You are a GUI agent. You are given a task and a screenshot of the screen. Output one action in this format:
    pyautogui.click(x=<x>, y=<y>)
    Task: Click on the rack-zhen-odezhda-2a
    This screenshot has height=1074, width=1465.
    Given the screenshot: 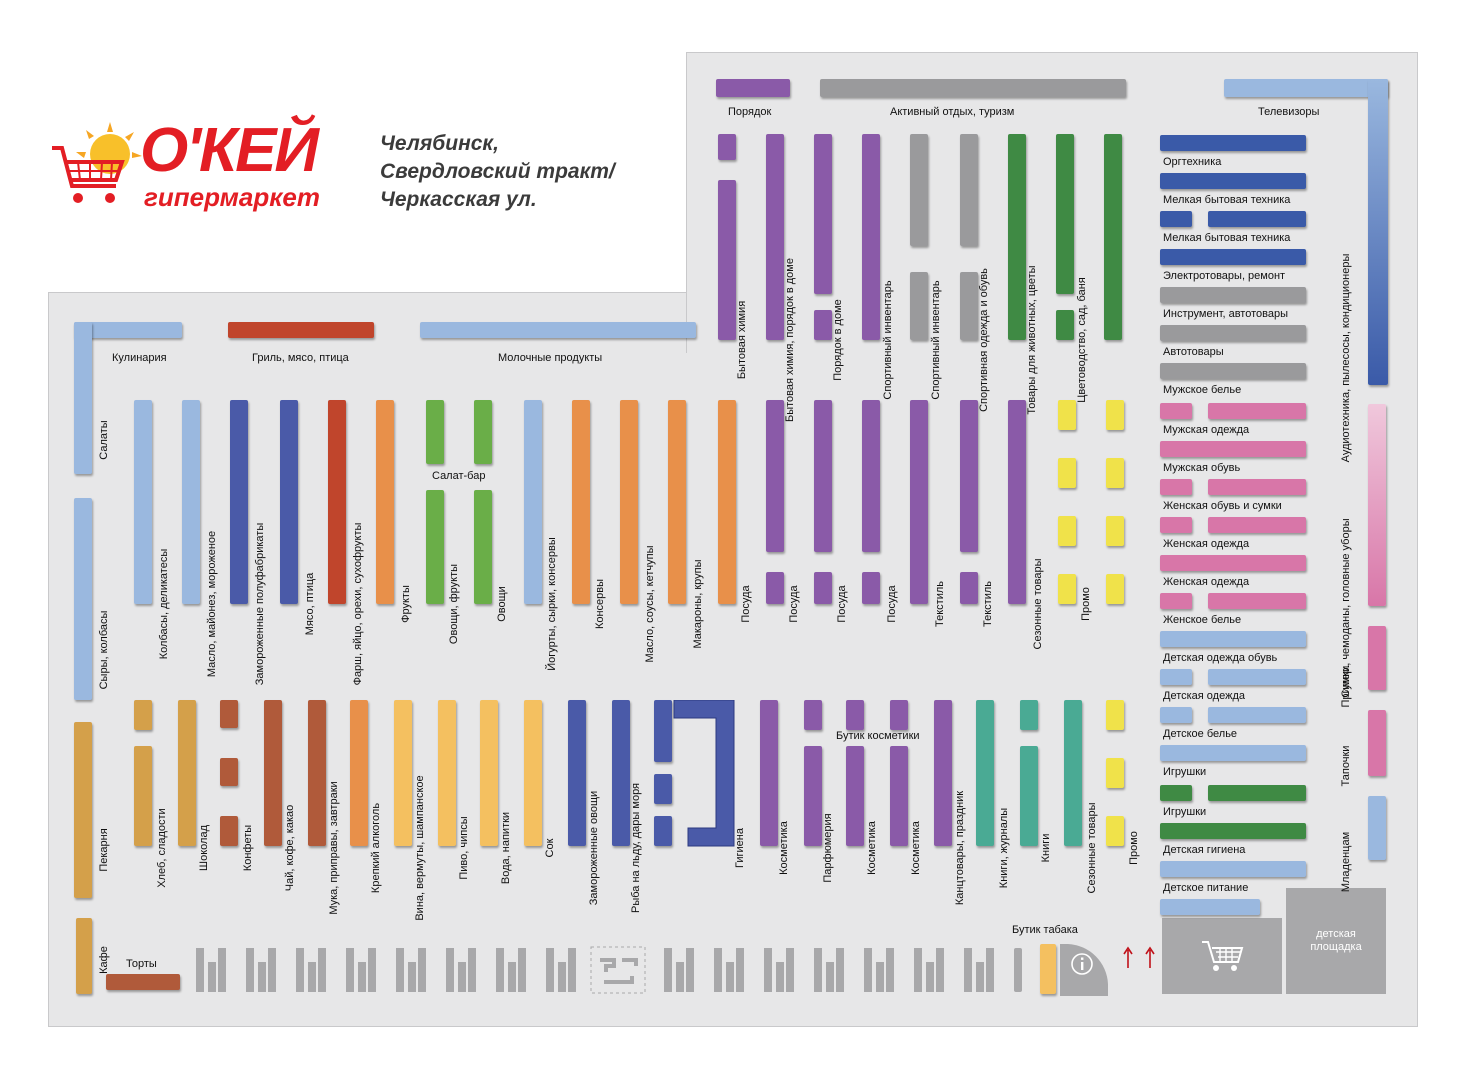 What is the action you would take?
    pyautogui.click(x=1176, y=601)
    